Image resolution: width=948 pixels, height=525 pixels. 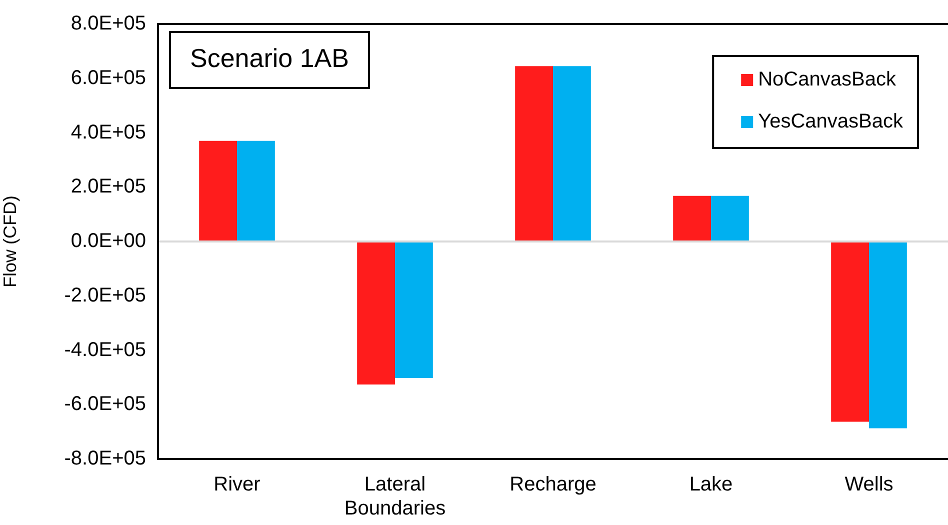 What do you see at coordinates (108, 132) in the screenshot?
I see `y-tick-label: 4.0E+05` at bounding box center [108, 132].